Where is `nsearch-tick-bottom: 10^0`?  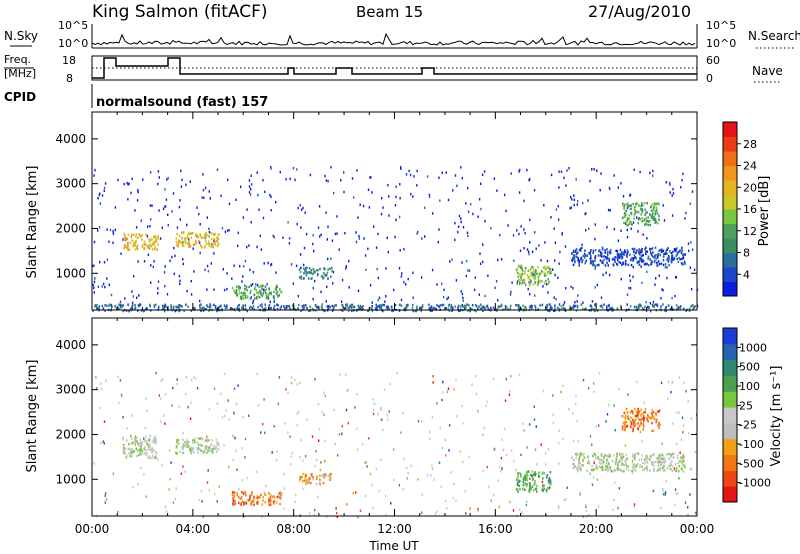
nsearch-tick-bottom: 10^0 is located at coordinates (721, 43).